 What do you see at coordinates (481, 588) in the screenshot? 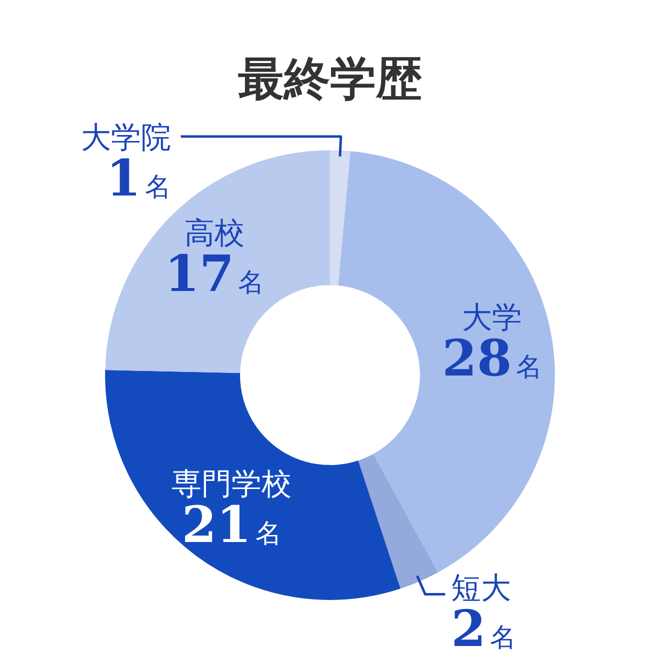
I see `slice-label: 短大` at bounding box center [481, 588].